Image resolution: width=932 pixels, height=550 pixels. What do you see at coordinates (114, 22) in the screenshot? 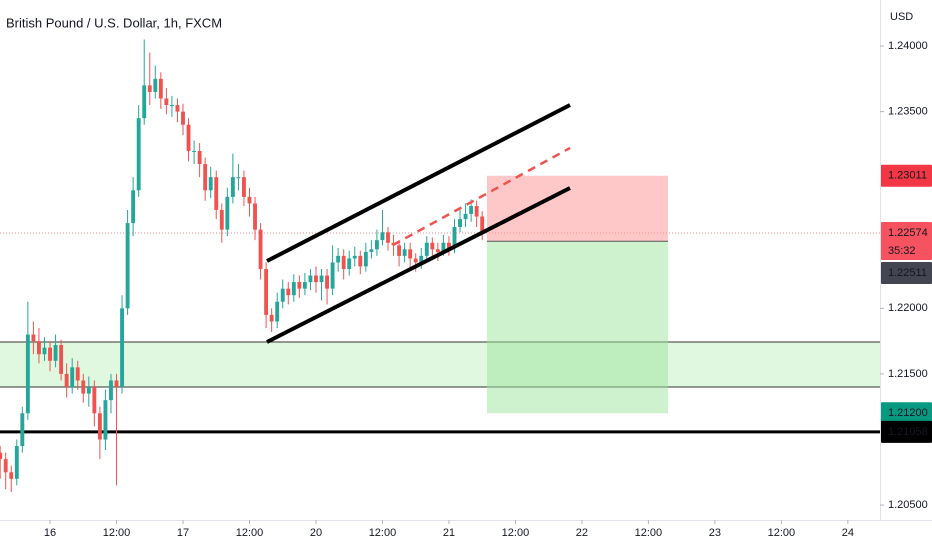
I see `chart-title: British Pound / U.S. Dollar, 1h, FXCM` at bounding box center [114, 22].